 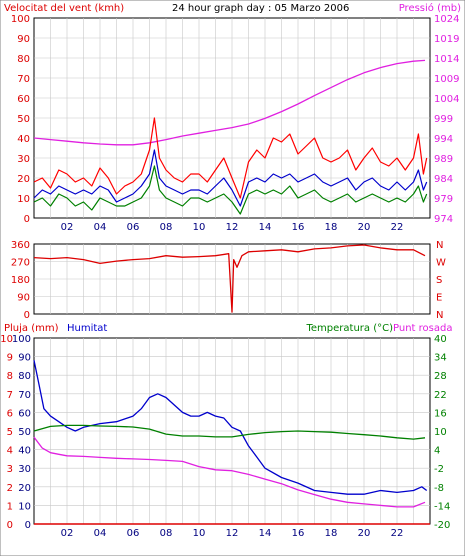 What do you see at coordinates (20, 245) in the screenshot?
I see `direction-tick-label: 360` at bounding box center [20, 245].